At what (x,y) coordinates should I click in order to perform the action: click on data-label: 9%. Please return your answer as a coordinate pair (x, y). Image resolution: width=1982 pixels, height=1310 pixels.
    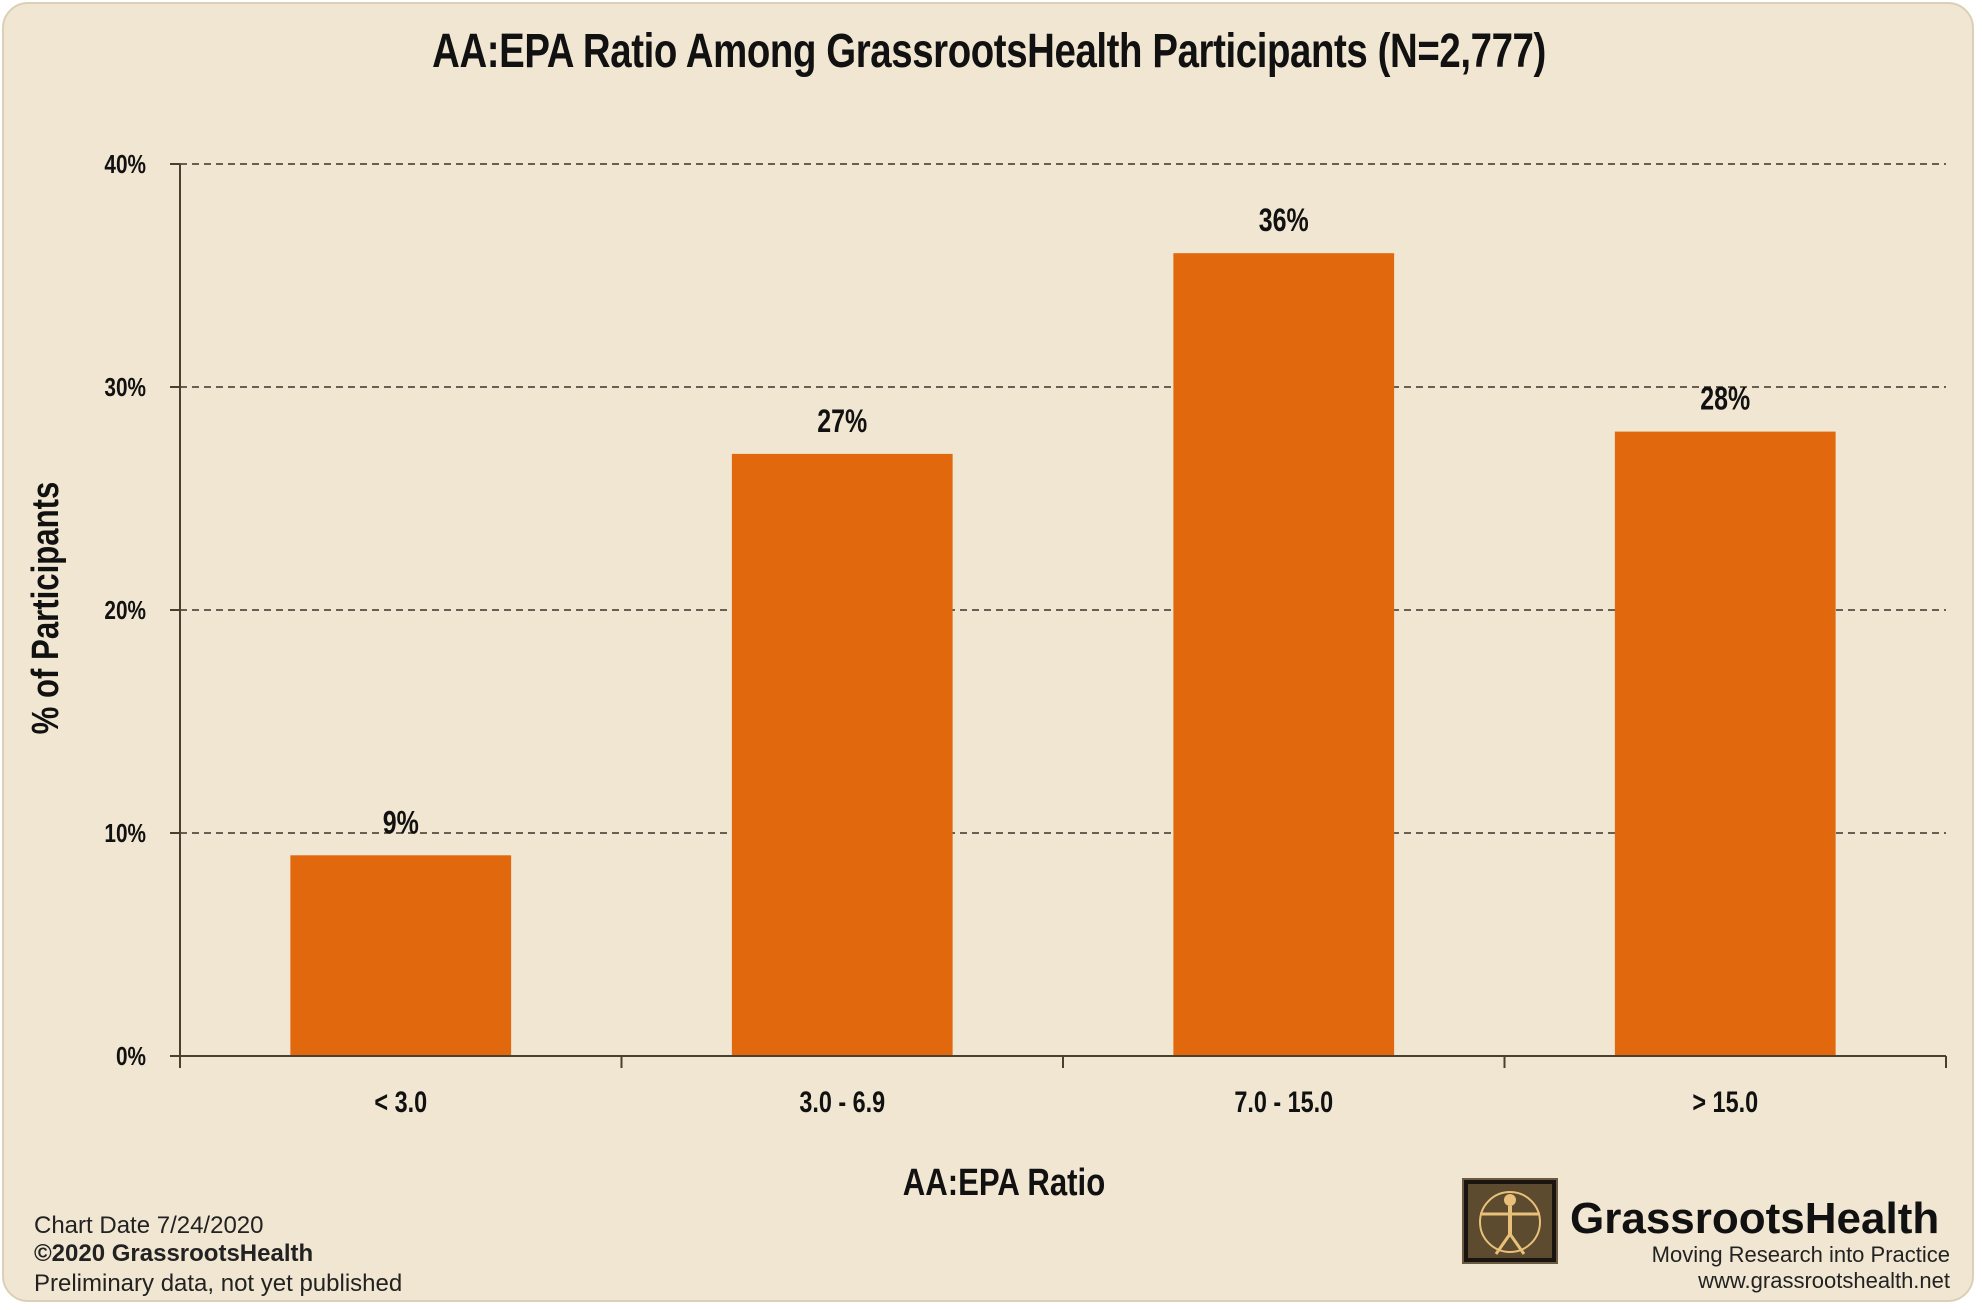
    Looking at the image, I should click on (401, 823).